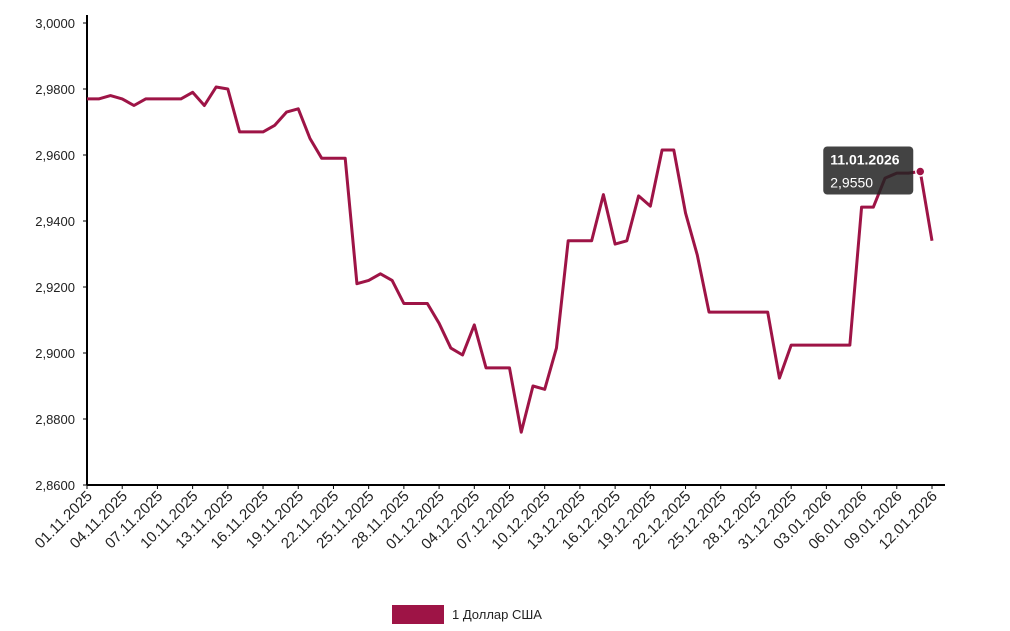  I want to click on tooltip-date: 11.01.2026, so click(865, 160).